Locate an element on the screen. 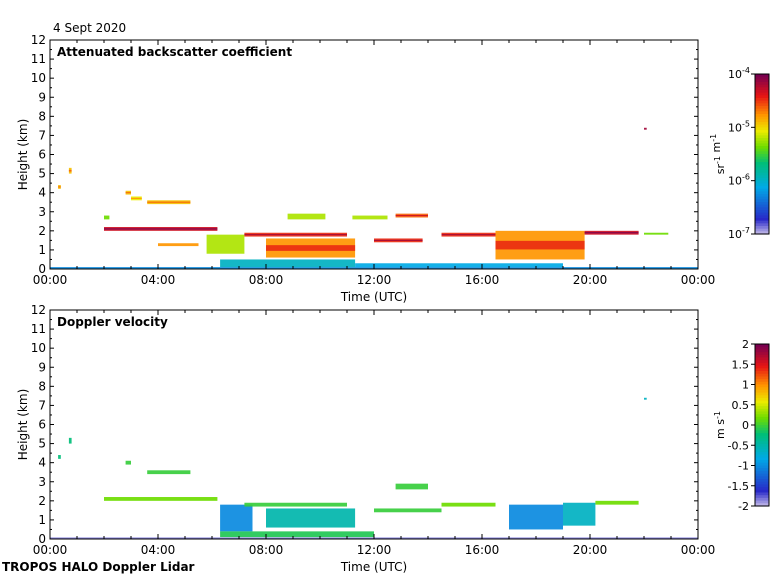 The image size is (780, 580). x-tick-label: 16:00 is located at coordinates (482, 280).